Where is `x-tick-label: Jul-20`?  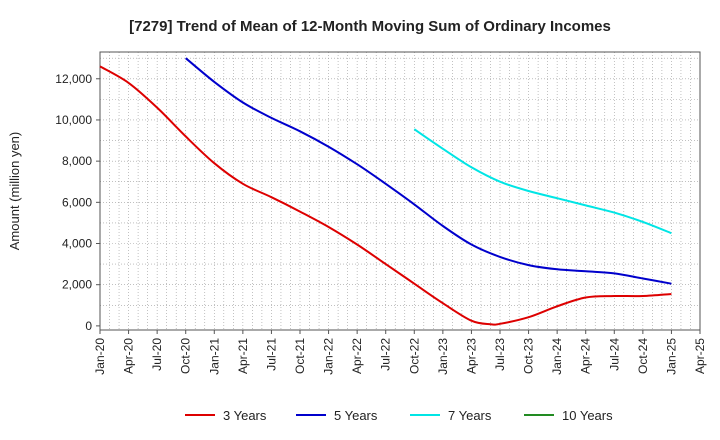
x-tick-label: Jul-20 is located at coordinates (157, 354).